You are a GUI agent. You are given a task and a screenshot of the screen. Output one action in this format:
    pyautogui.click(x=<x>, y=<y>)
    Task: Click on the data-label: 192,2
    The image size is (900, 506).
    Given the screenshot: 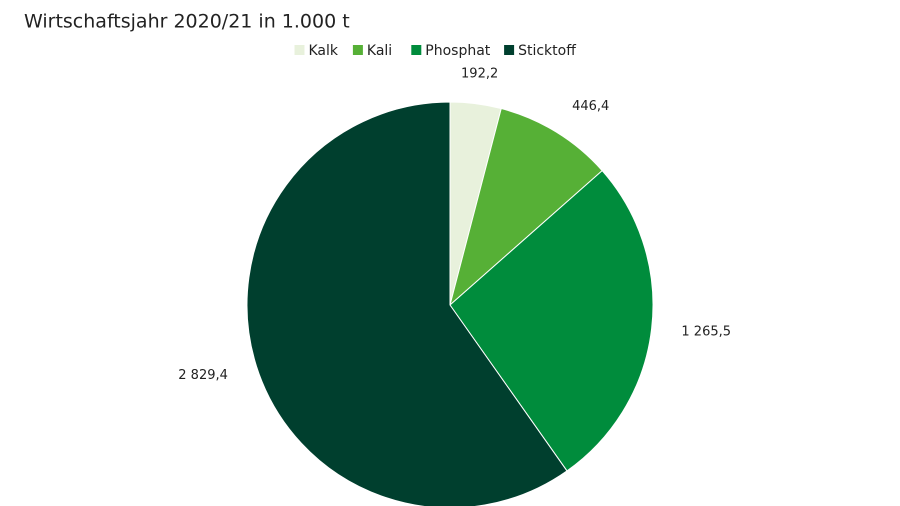 What is the action you would take?
    pyautogui.click(x=479, y=73)
    